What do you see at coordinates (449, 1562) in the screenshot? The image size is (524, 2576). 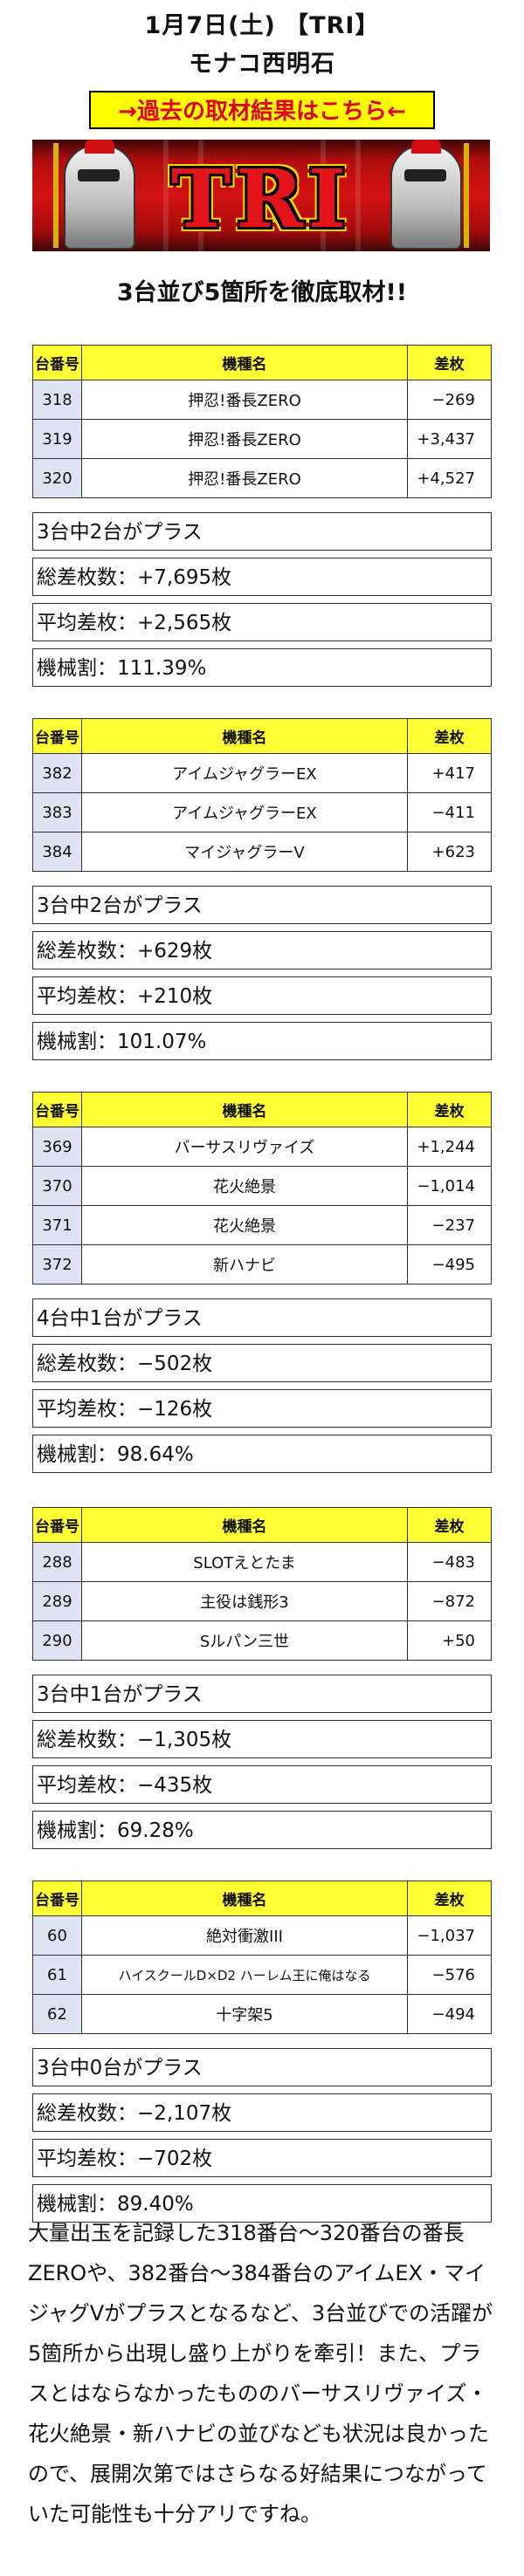 I see `machine-diff: −483` at bounding box center [449, 1562].